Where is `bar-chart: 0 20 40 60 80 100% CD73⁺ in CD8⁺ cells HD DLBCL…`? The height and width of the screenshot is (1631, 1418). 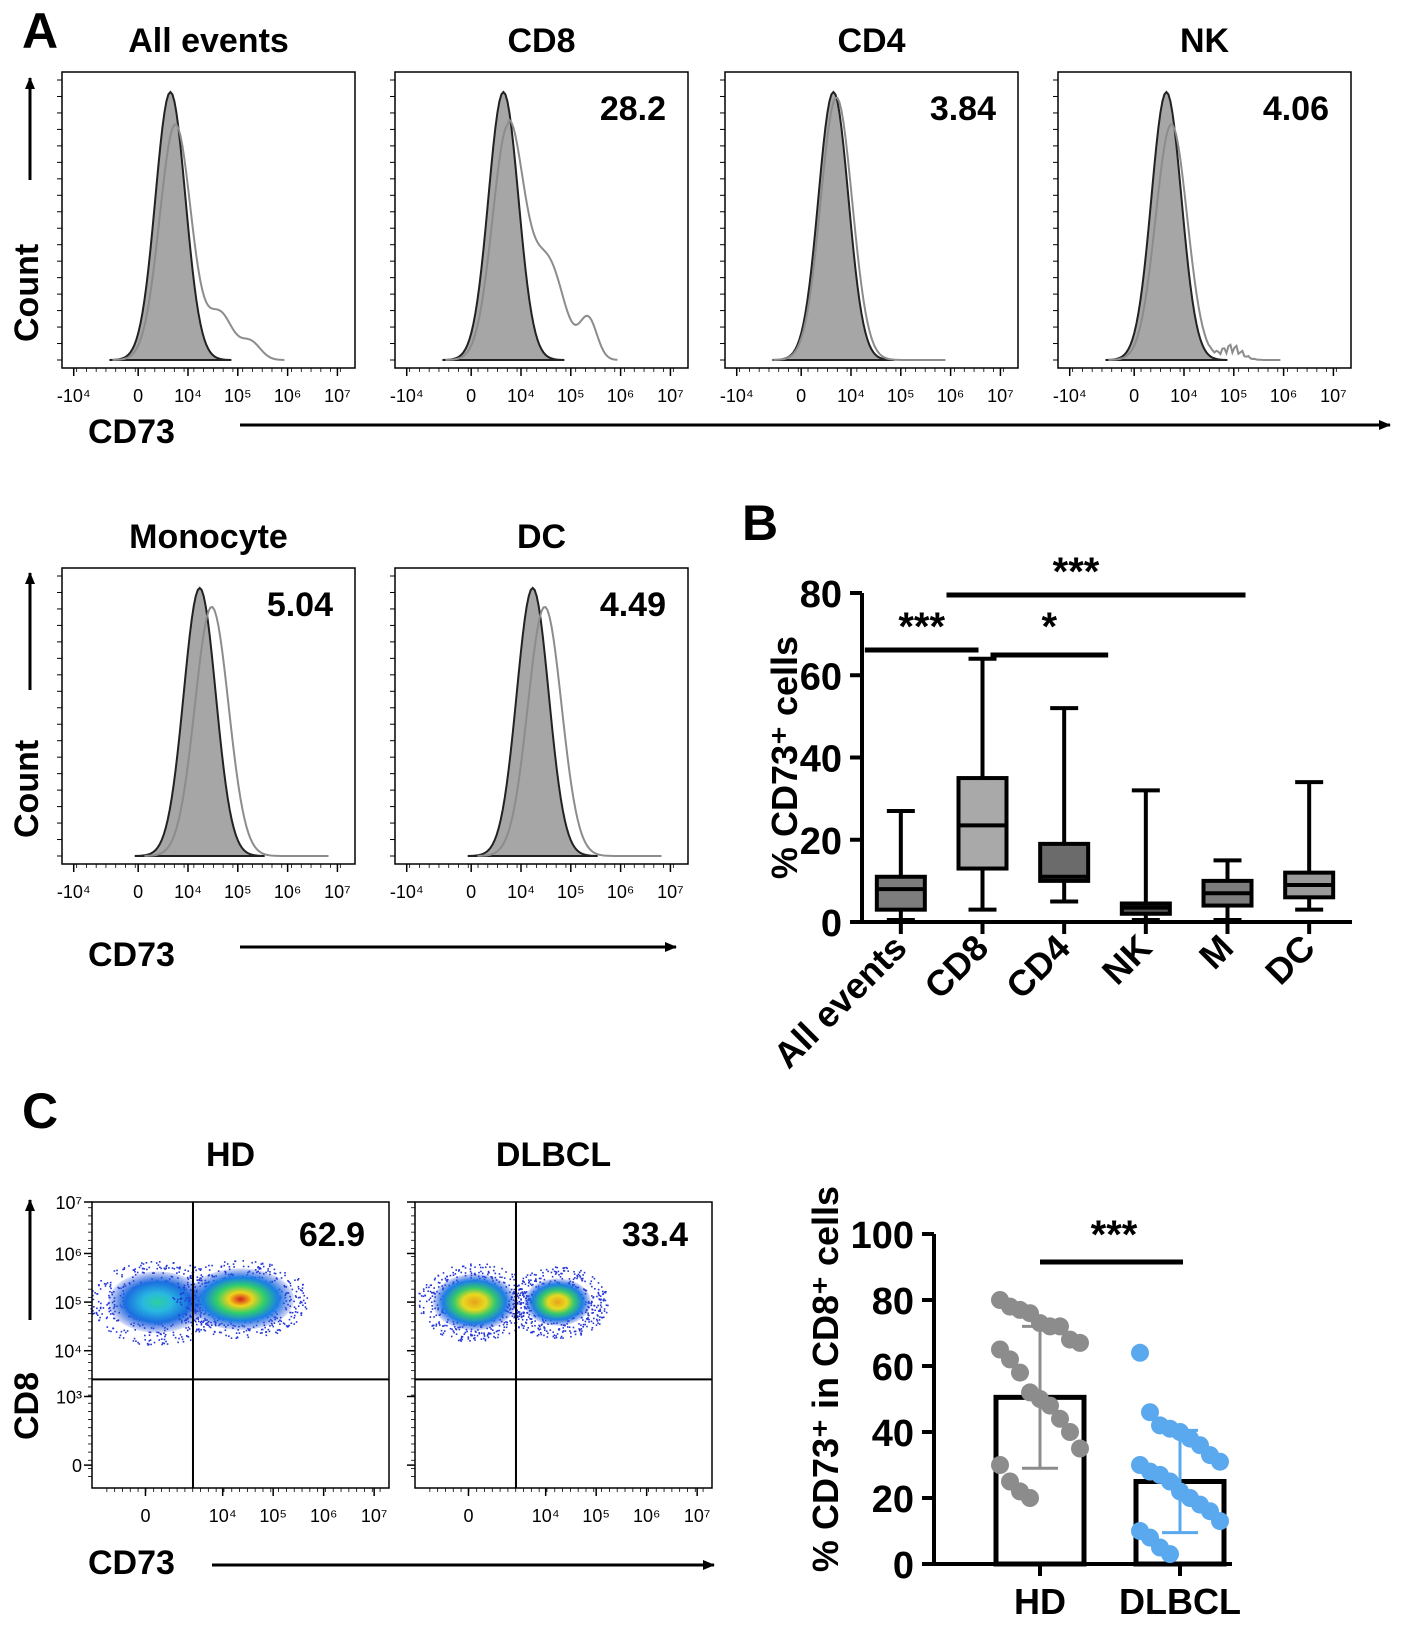
bar-chart: 0 20 40 60 80 100% CD73⁺ in CD8⁺ cells HD DLBCL… is located at coordinates (1023, 1404).